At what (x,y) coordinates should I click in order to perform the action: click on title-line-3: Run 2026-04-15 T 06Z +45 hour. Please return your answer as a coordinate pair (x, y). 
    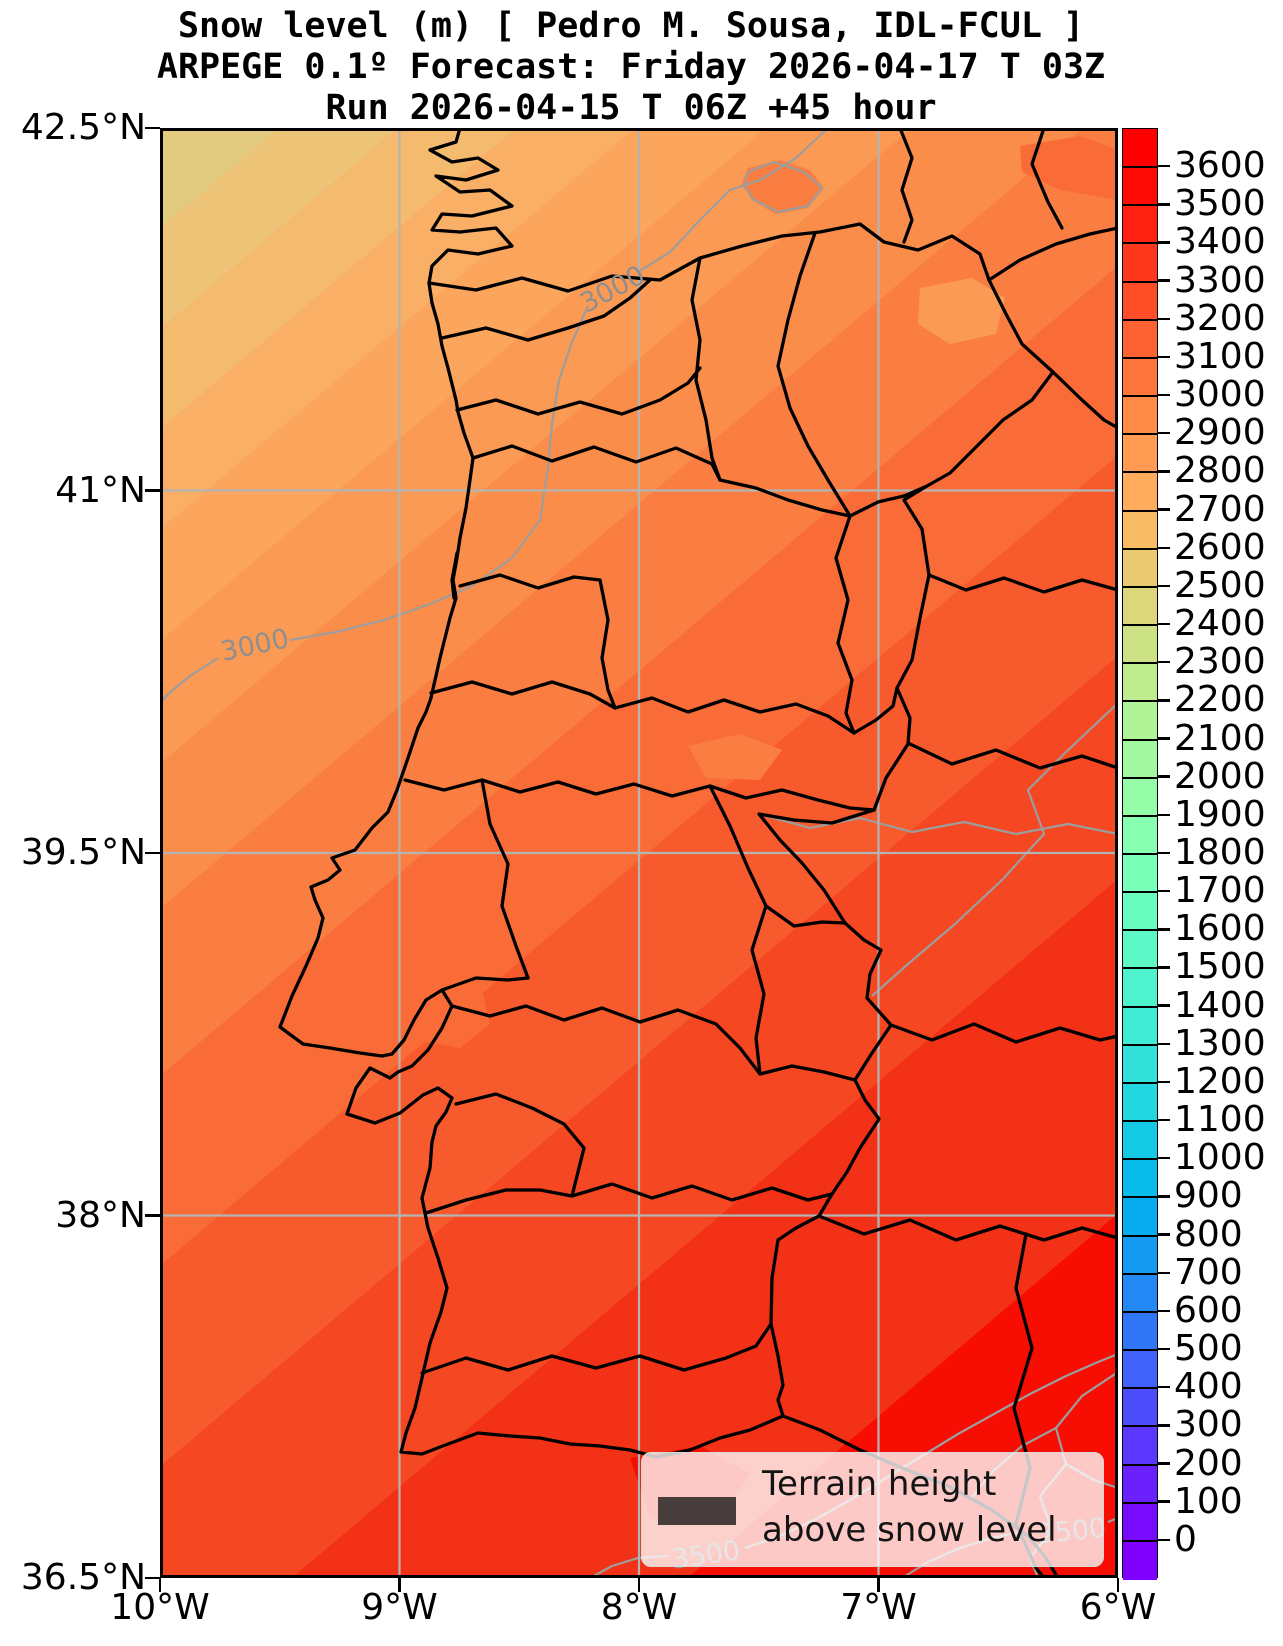
    Looking at the image, I should click on (631, 108).